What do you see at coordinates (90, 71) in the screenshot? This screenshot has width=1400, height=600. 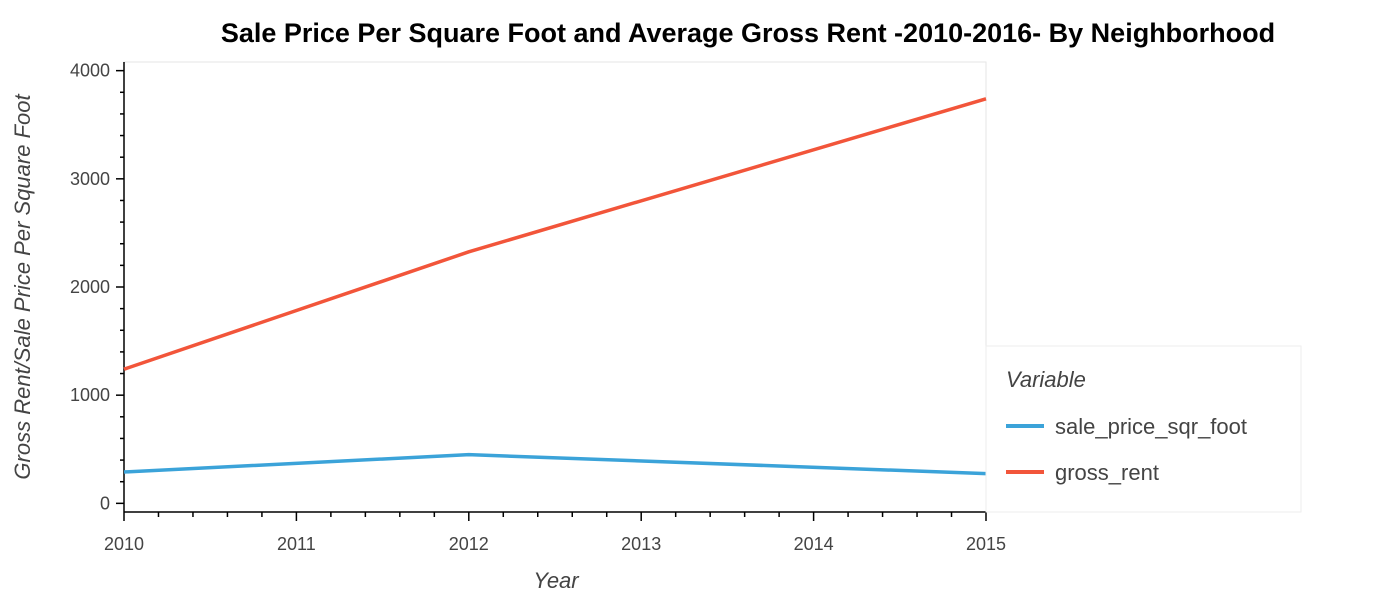 I see `y-tick-label: 4000` at bounding box center [90, 71].